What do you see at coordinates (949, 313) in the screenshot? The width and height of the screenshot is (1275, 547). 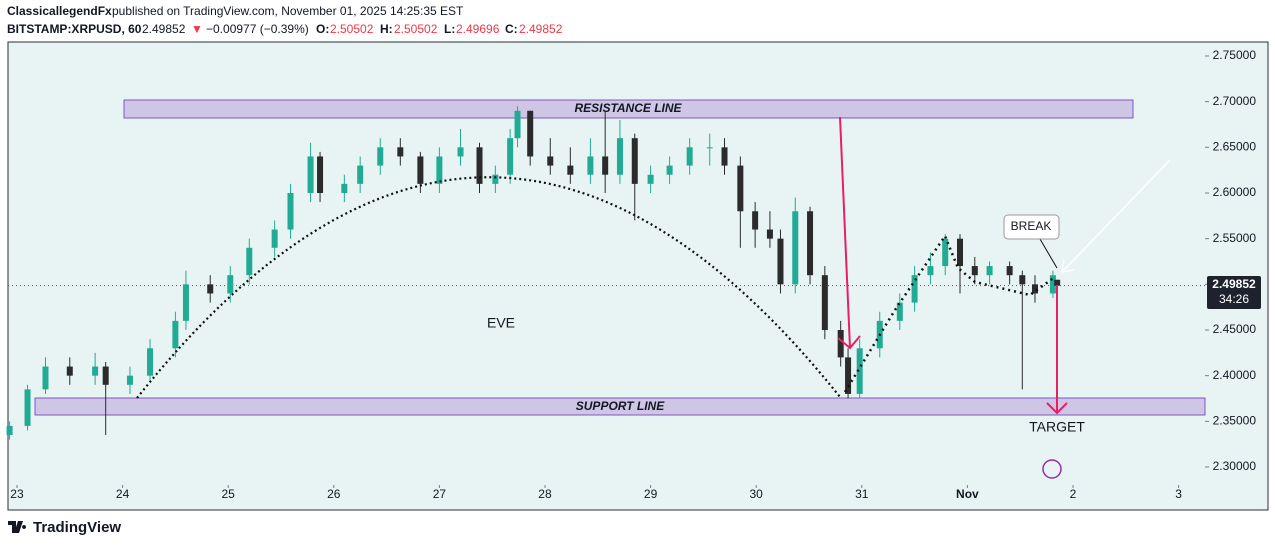 I see `recovery-path` at bounding box center [949, 313].